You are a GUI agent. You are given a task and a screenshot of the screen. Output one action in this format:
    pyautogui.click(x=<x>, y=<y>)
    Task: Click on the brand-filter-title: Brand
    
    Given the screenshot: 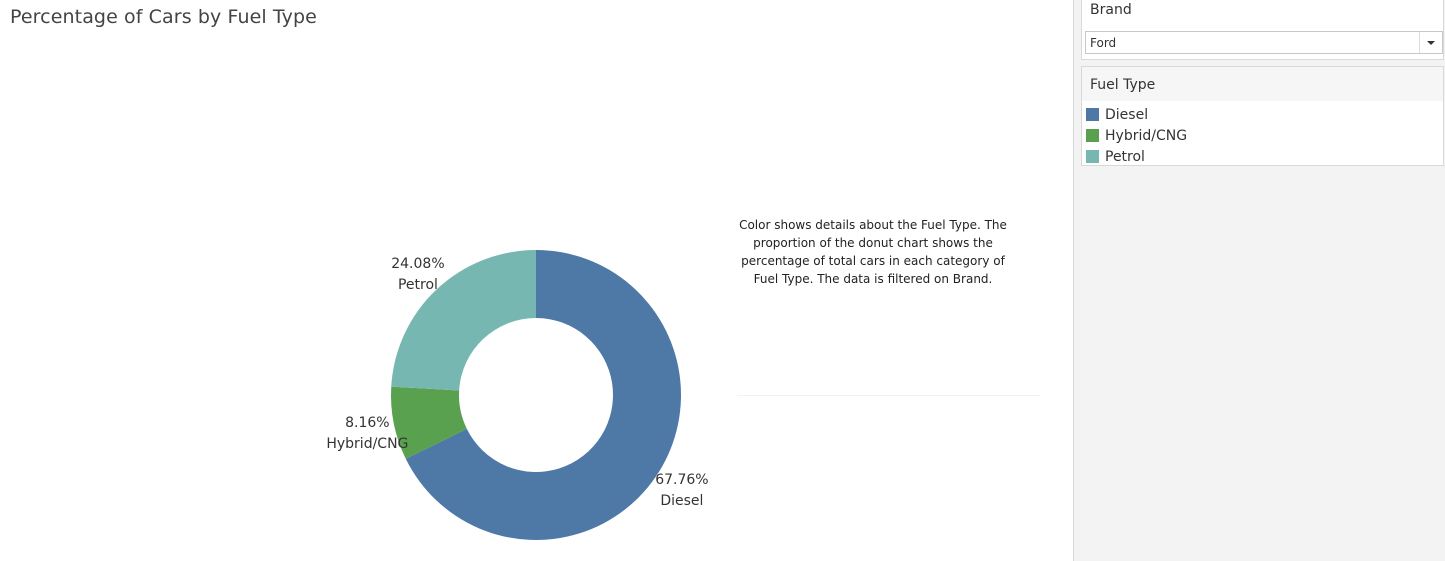 What is the action you would take?
    pyautogui.click(x=1111, y=10)
    